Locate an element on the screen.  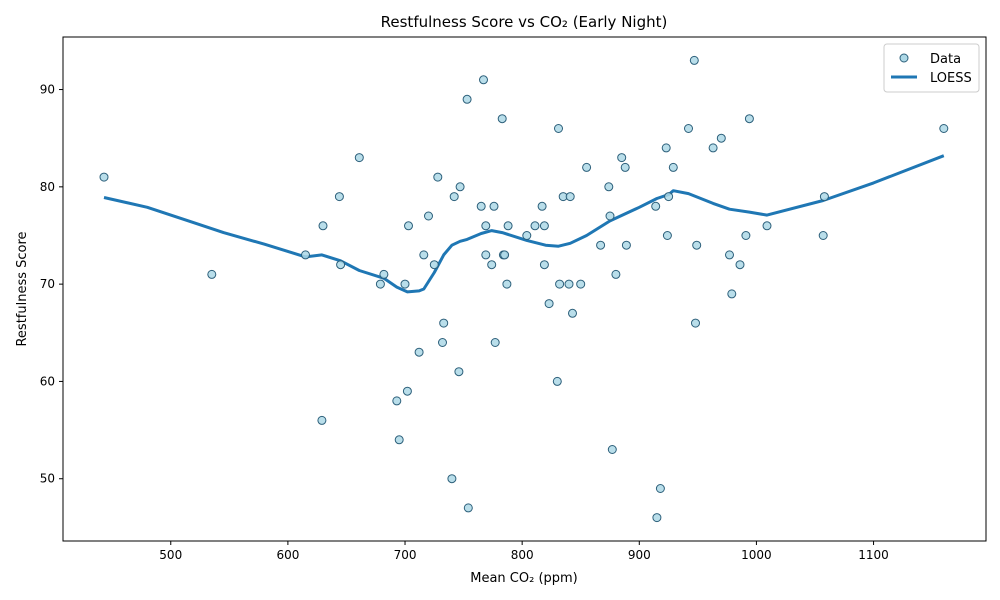
x-axis-ticks: 500 600 700 800 900 1000 1100 is located at coordinates (524, 551).